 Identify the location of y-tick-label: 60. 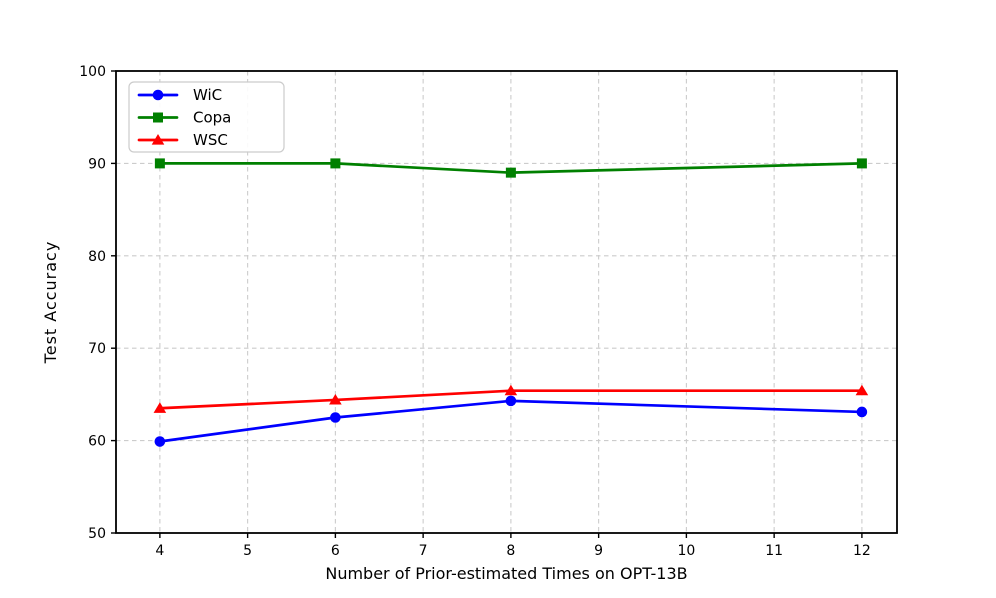
(97, 442).